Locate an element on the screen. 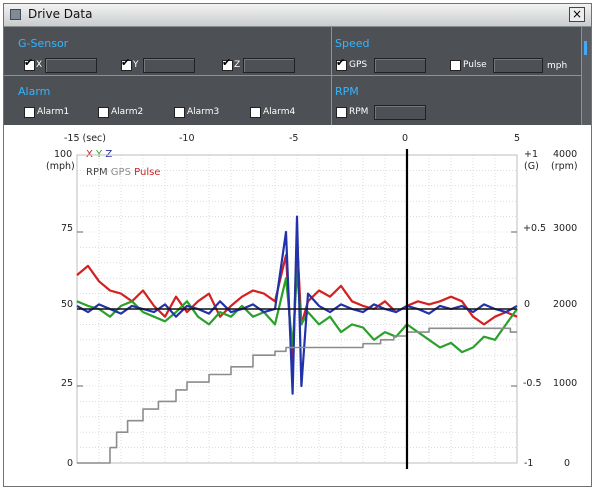 The height and width of the screenshot is (491, 595). checkbox-alarm2 is located at coordinates (103, 112).